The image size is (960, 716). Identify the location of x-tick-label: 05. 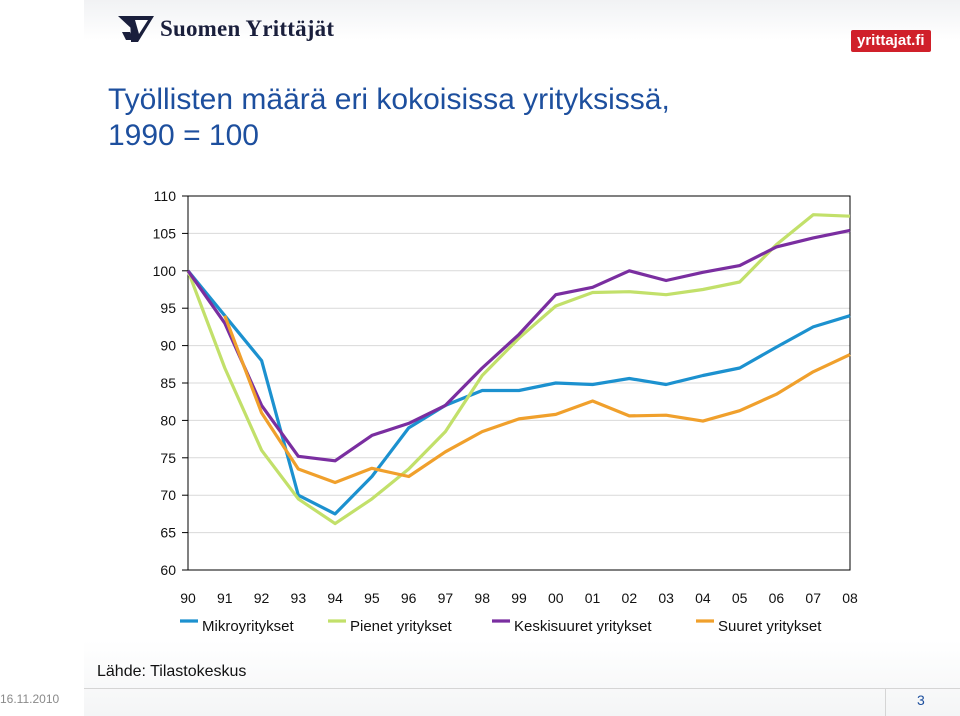
(740, 598).